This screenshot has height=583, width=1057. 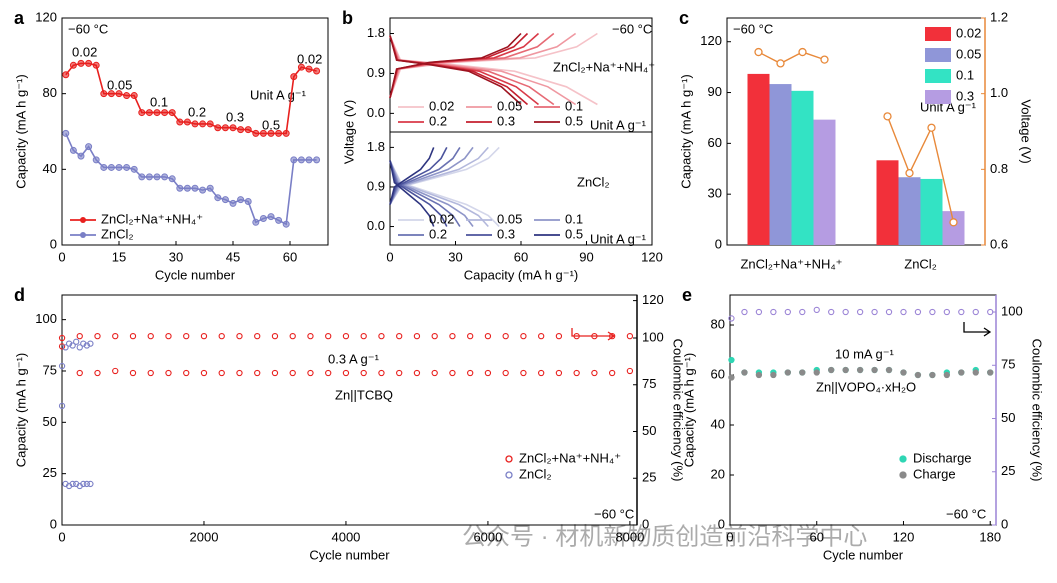 What do you see at coordinates (753, 28) in the screenshot?
I see `annotation: −60 °C` at bounding box center [753, 28].